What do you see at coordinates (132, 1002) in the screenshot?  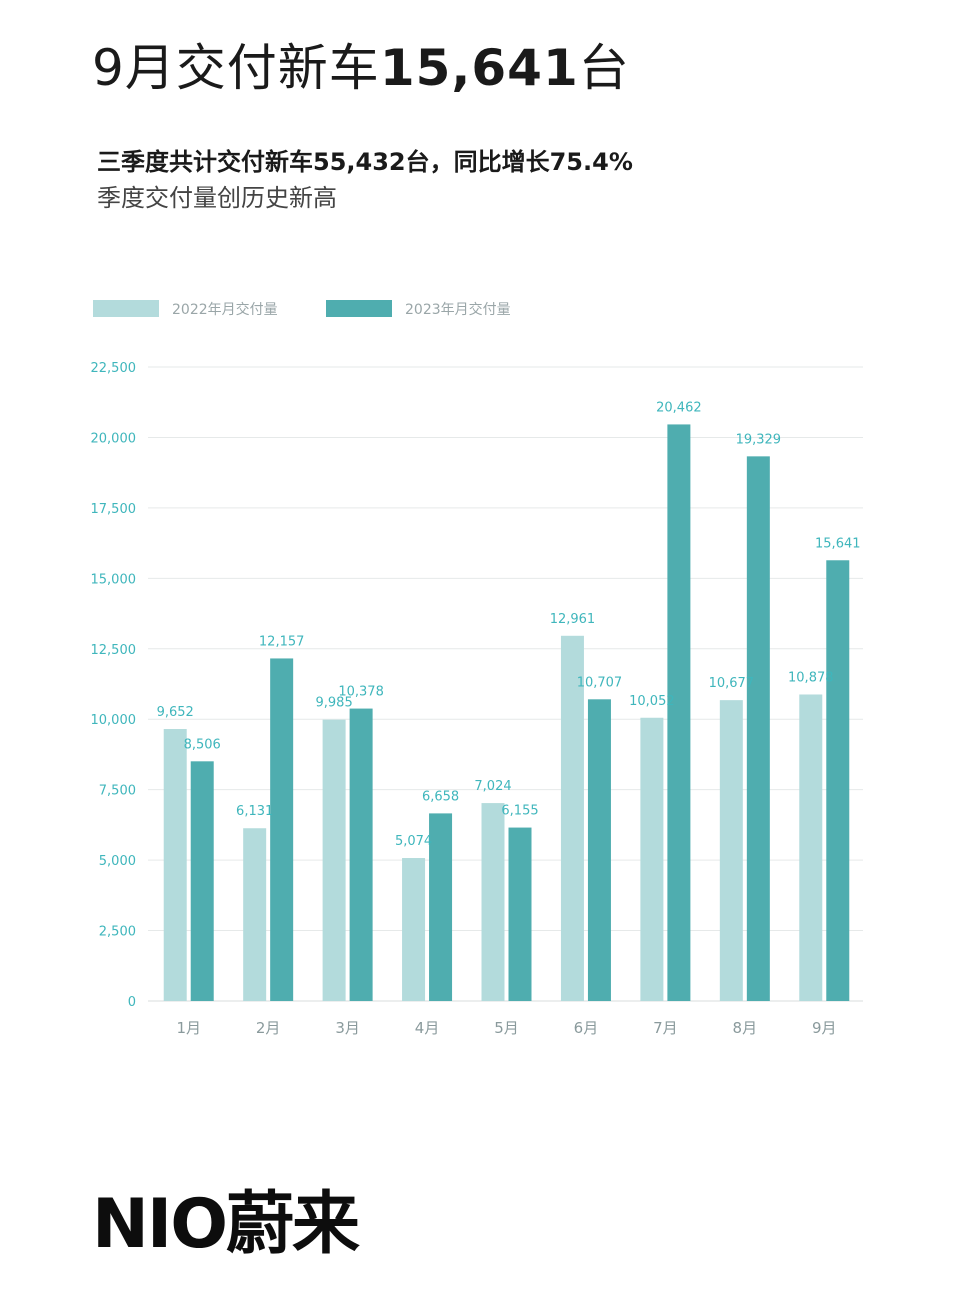 I see `y-tick-label: 0` at bounding box center [132, 1002].